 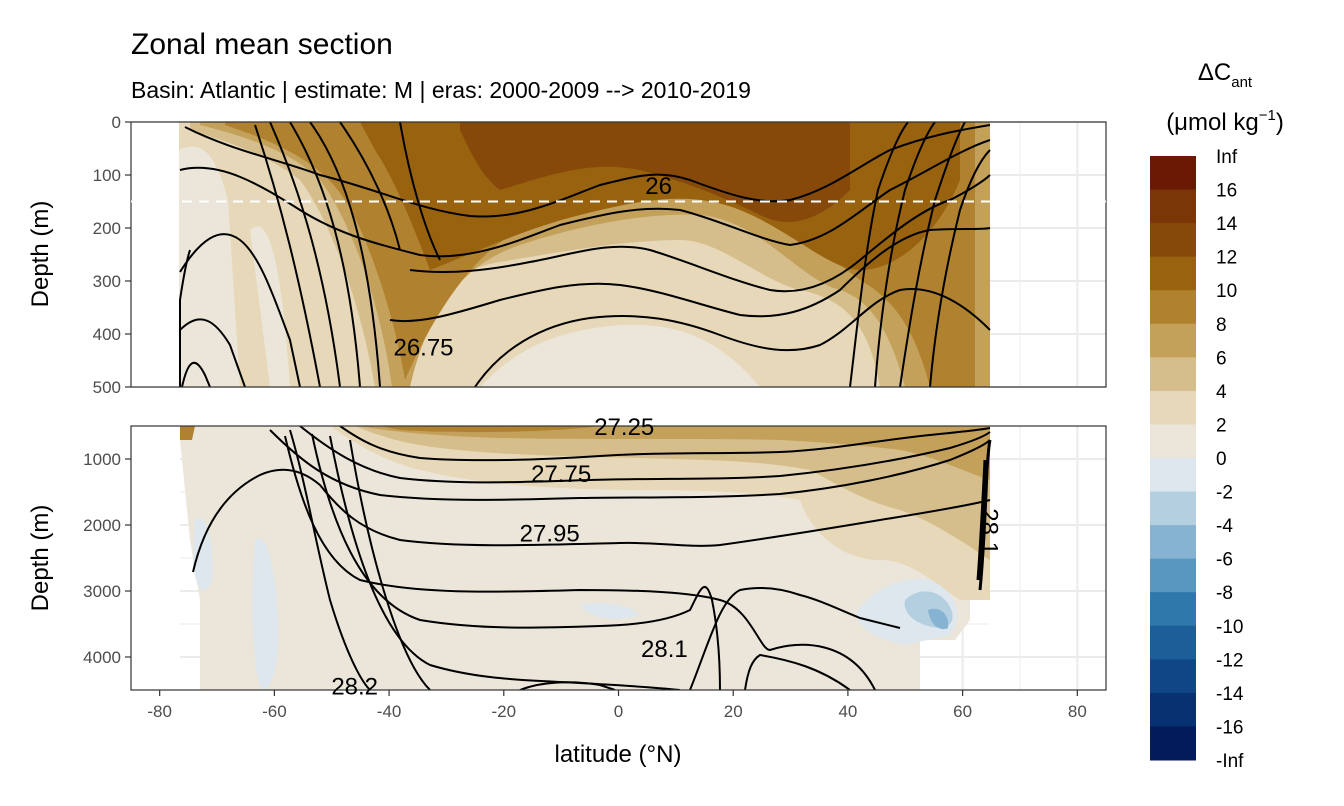 I want to click on legend-label: 4, so click(x=1221, y=392).